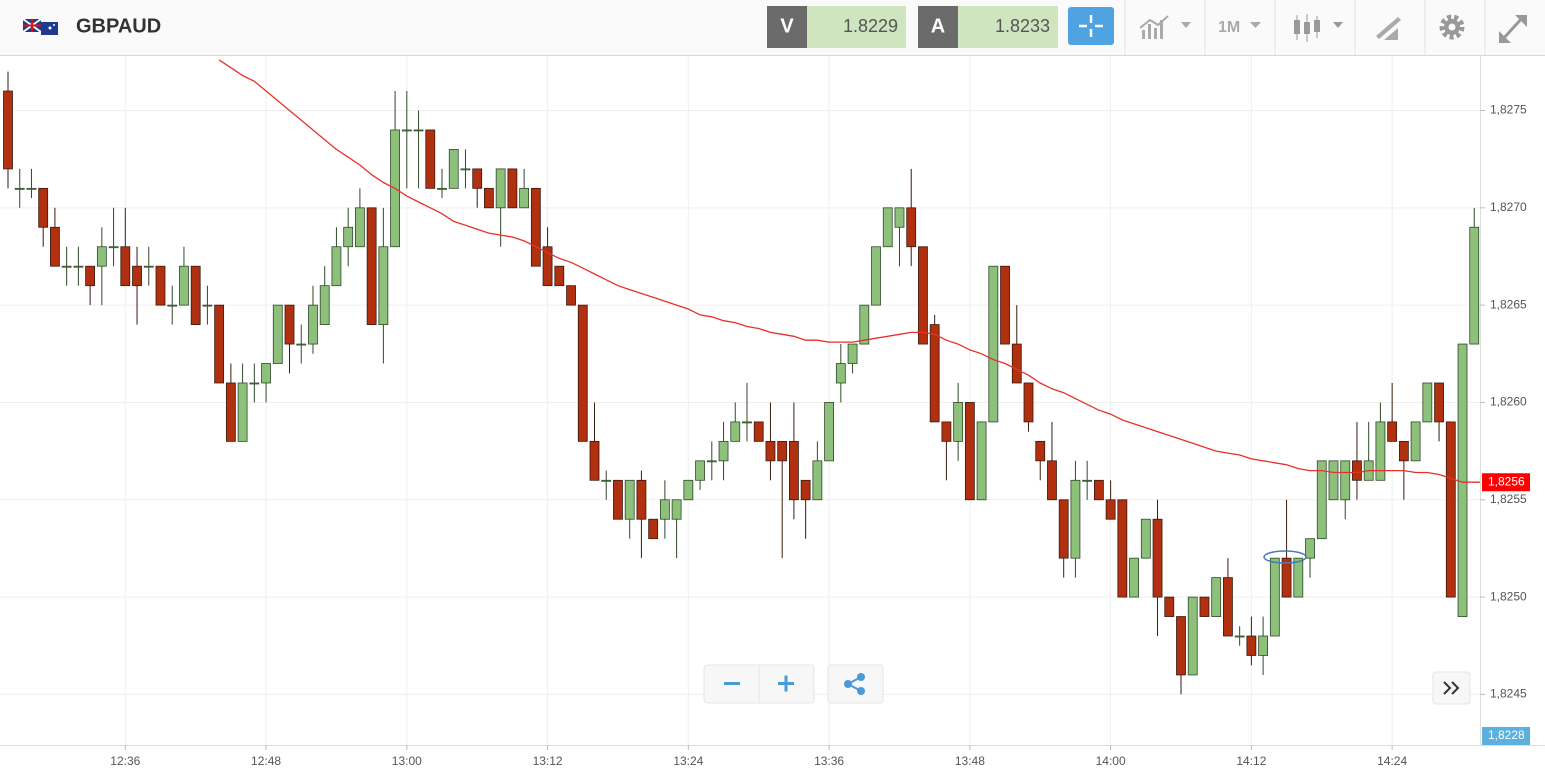  I want to click on x-tick-label: 13:00, so click(407, 761).